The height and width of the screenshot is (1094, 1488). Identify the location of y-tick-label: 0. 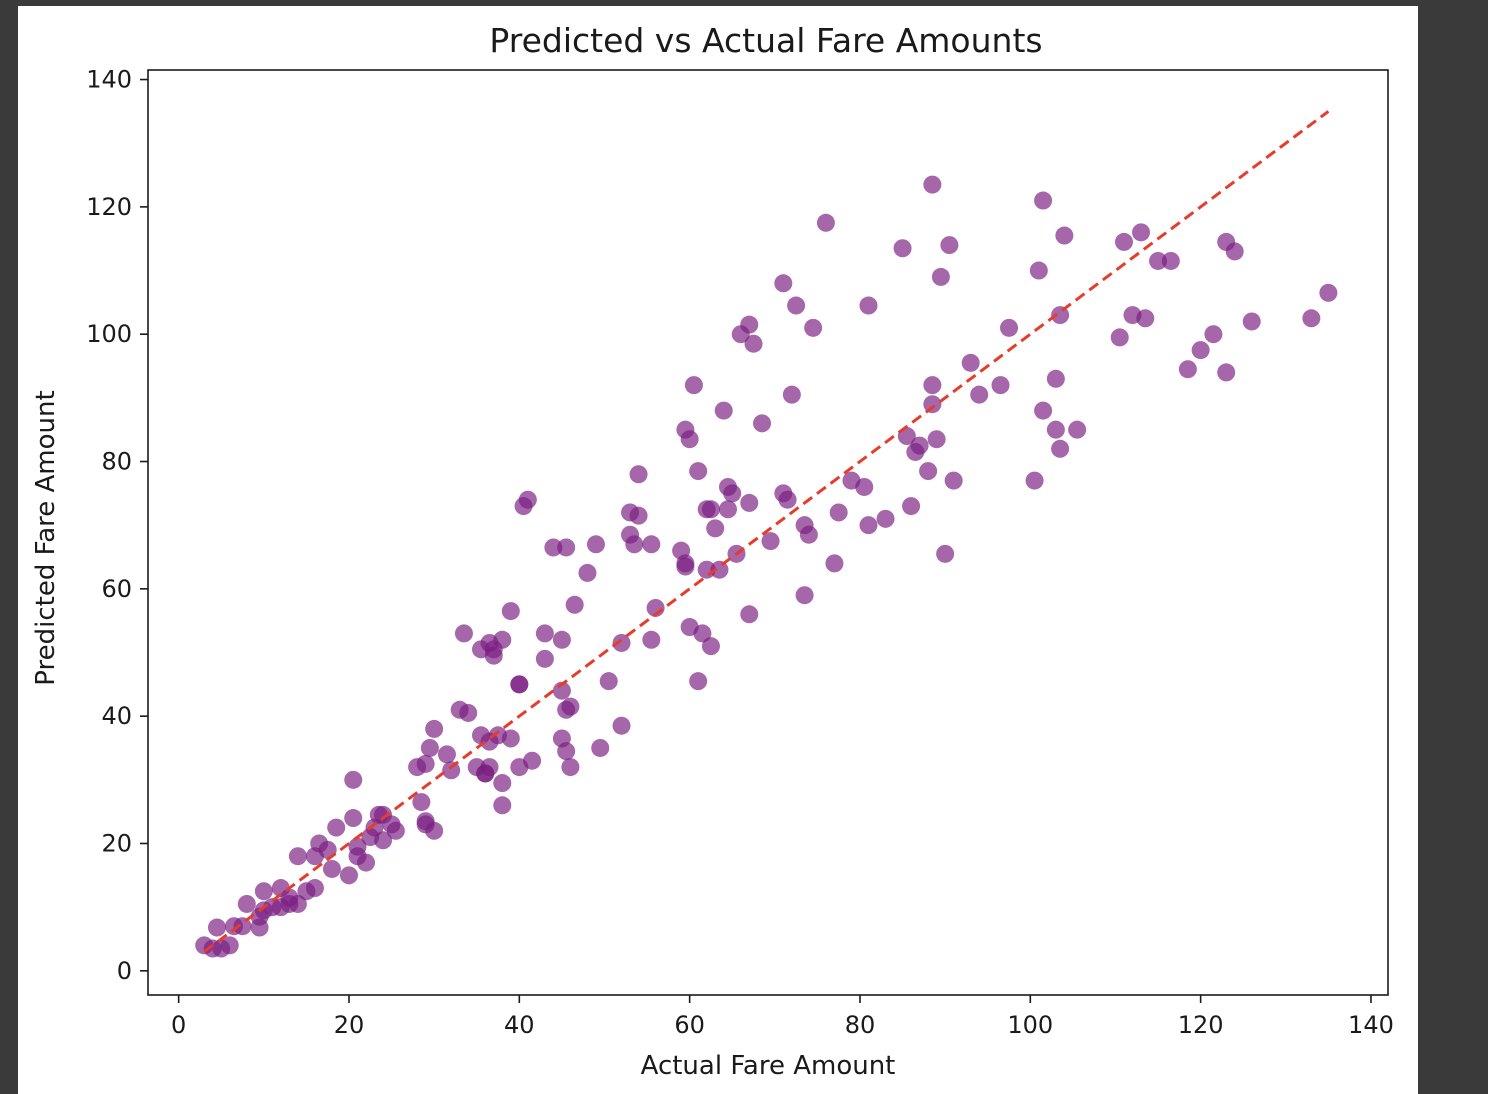
(124, 971).